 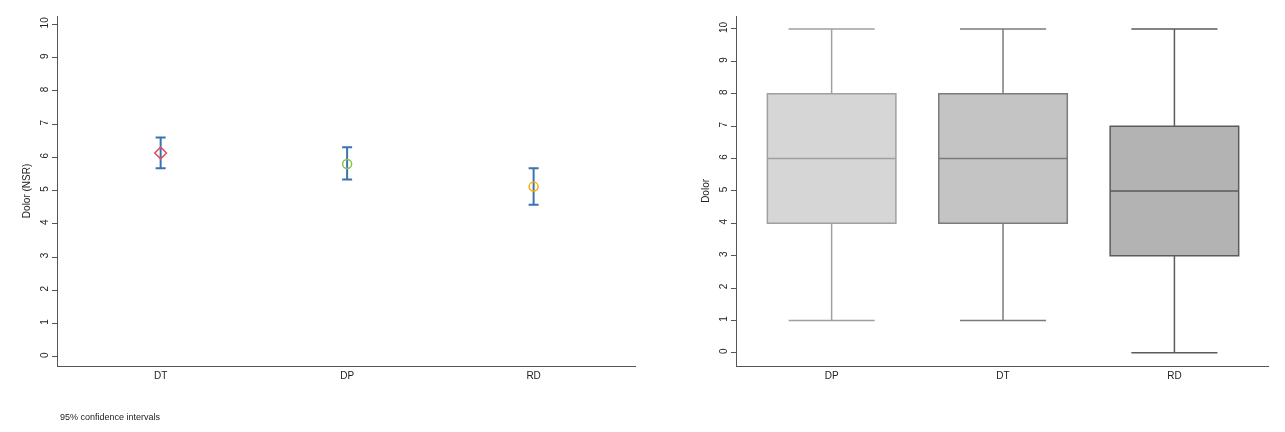 I want to click on y-axis-title: Dolor, so click(x=706, y=190).